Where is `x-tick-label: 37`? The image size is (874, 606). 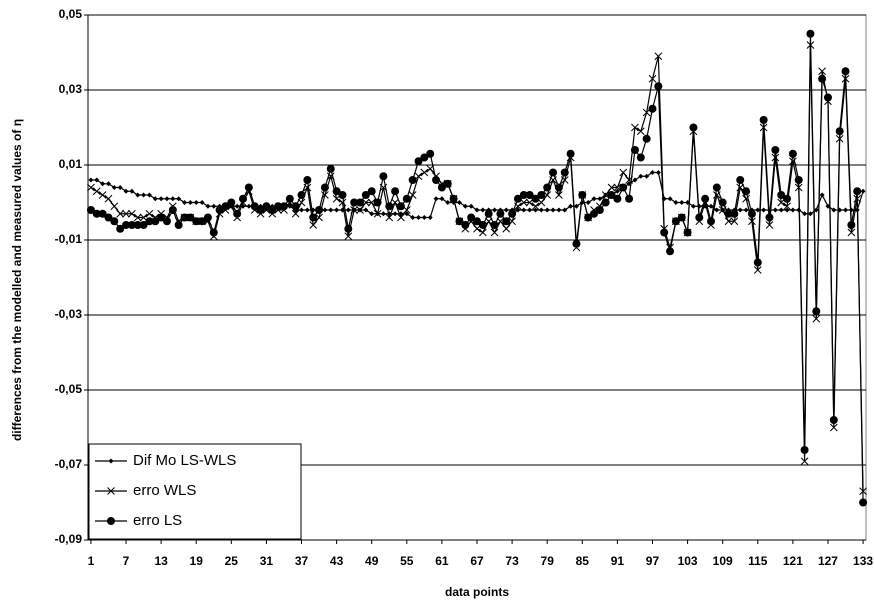
x-tick-label: 37 is located at coordinates (302, 561).